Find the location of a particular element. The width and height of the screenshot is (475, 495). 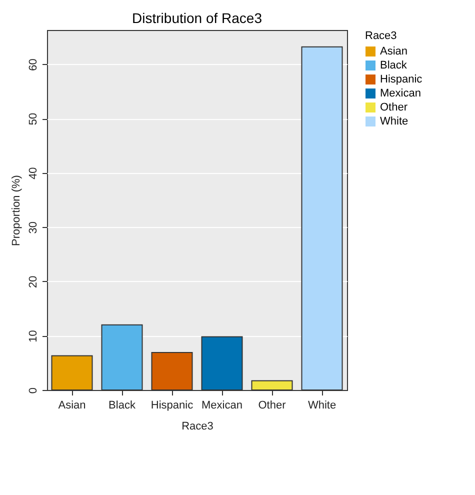

legend-label: Asian is located at coordinates (394, 52).